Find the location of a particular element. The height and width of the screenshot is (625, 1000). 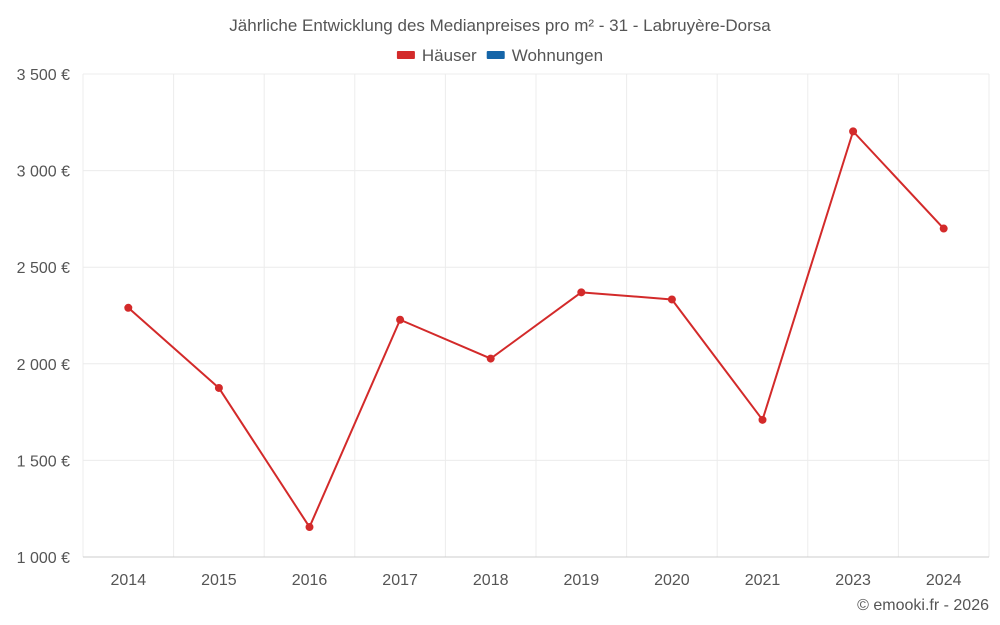

x-tick-label: 2024 is located at coordinates (944, 580).